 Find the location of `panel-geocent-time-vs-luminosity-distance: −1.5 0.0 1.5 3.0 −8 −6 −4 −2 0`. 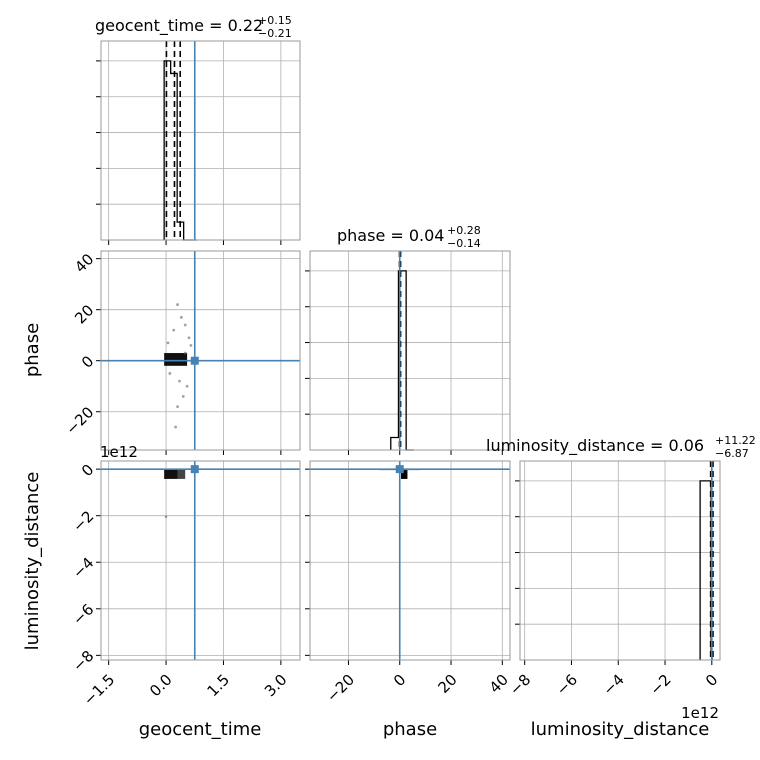

panel-geocent-time-vs-luminosity-distance: −1.5 0.0 1.5 3.0 −8 −6 −4 −2 0 is located at coordinates (185, 584).